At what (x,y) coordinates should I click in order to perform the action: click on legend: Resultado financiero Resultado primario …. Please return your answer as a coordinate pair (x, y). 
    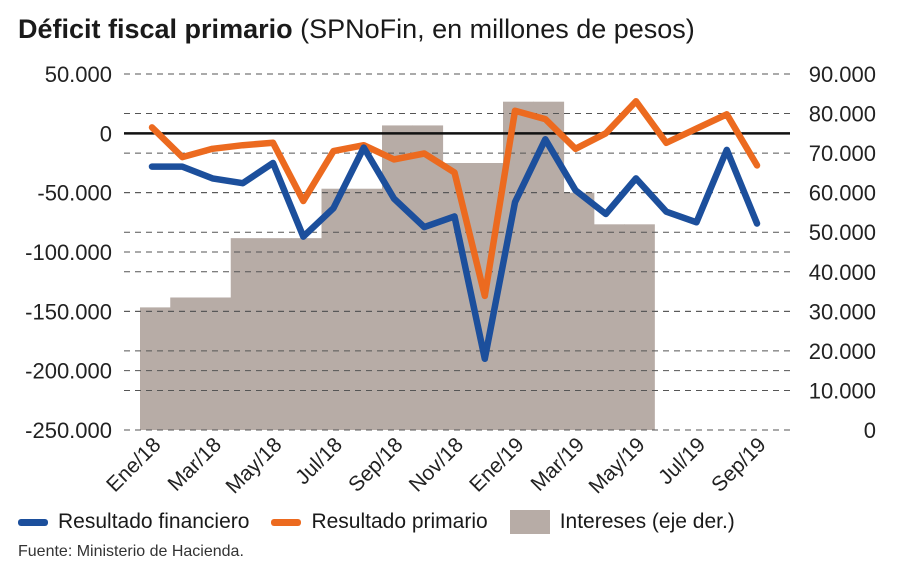
    Looking at the image, I should click on (387, 522).